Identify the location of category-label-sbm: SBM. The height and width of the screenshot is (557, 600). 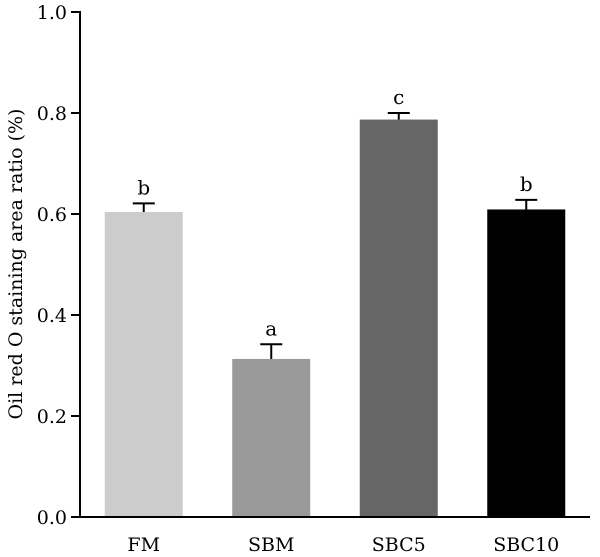
(271, 545).